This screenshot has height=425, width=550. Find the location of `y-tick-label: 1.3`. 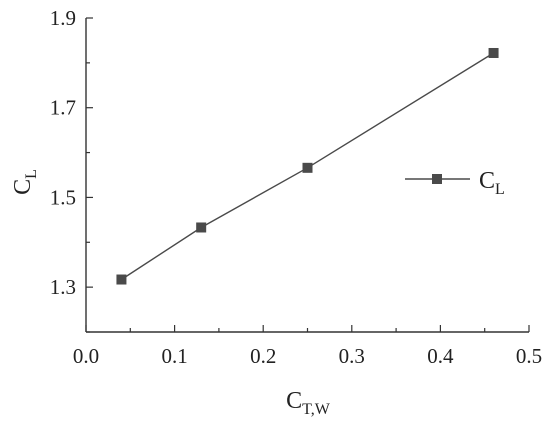

y-tick-label: 1.3 is located at coordinates (63, 287).